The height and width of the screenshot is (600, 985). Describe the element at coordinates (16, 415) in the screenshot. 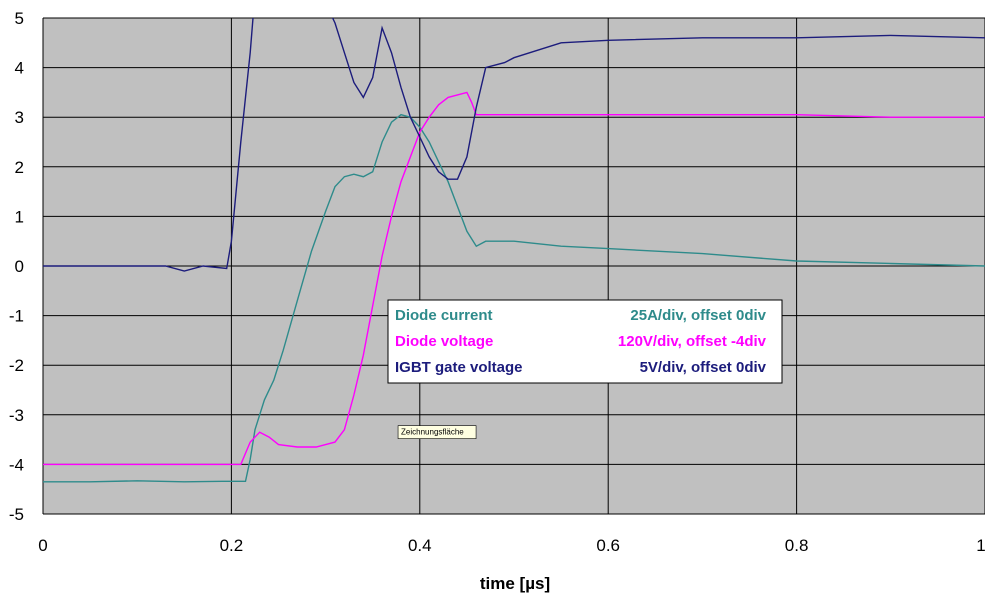

I see `y-tick-label: -3` at that location.